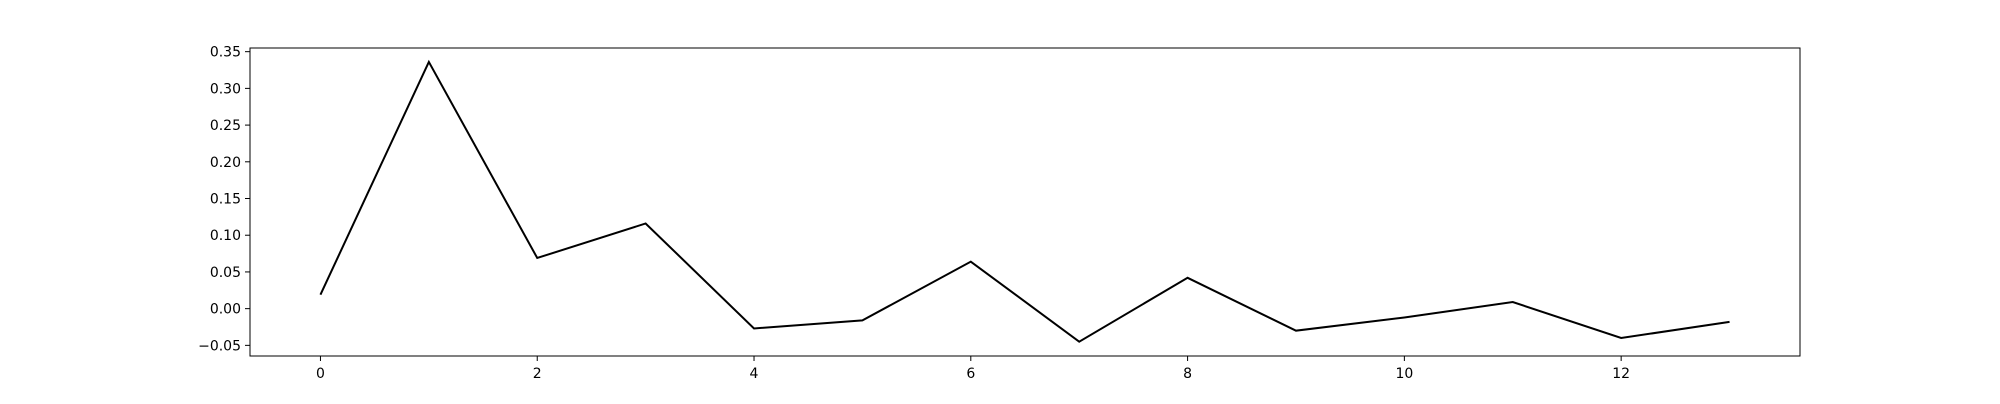 The width and height of the screenshot is (2000, 404). What do you see at coordinates (1404, 374) in the screenshot?
I see `x-tick-label: 10` at bounding box center [1404, 374].